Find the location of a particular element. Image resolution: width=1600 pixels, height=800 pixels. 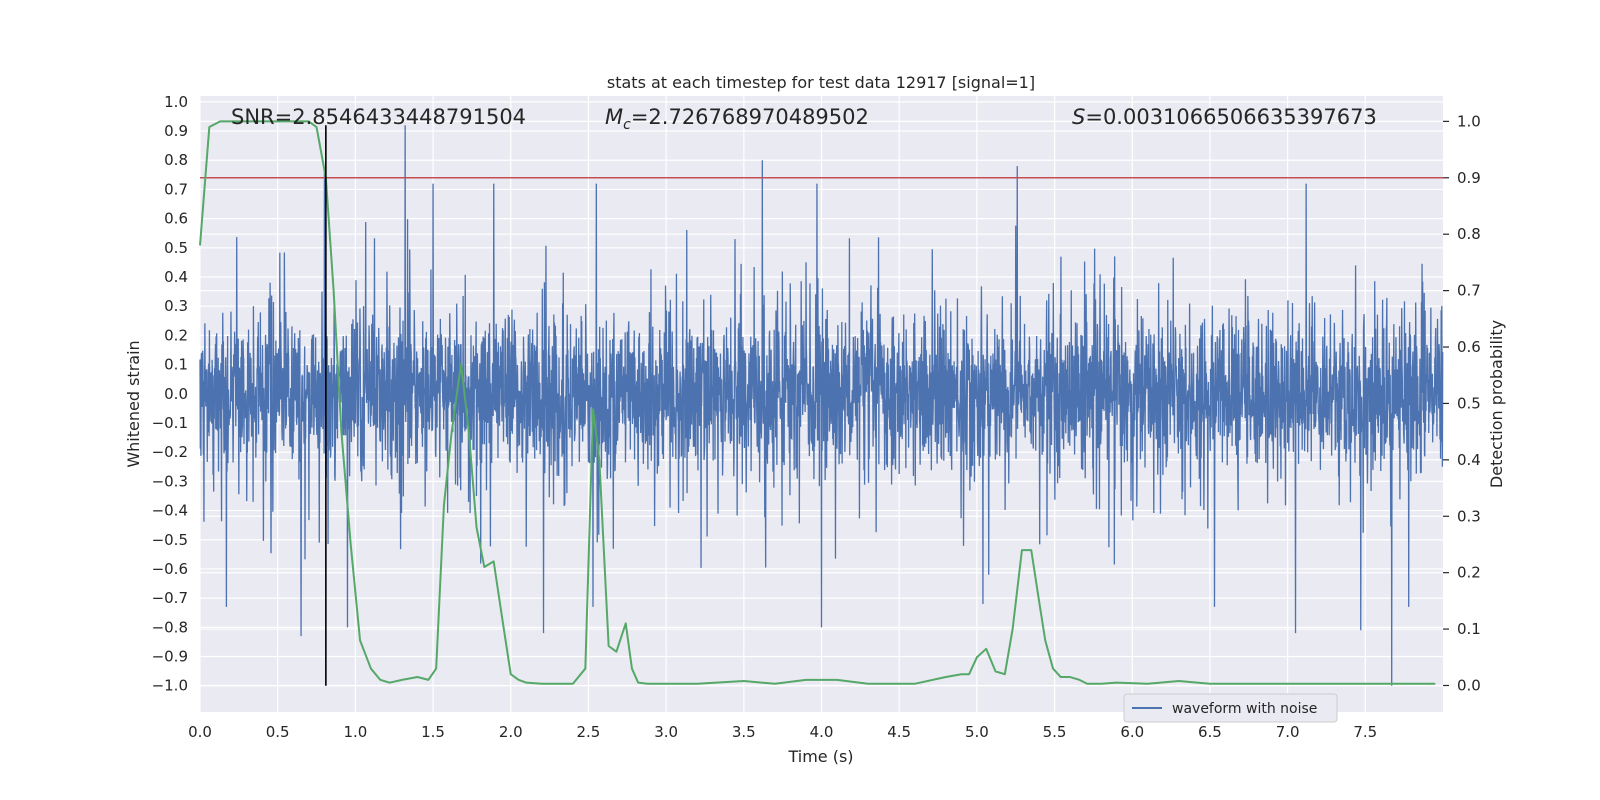

y-tick-label-right: 0.1 is located at coordinates (1469, 629).